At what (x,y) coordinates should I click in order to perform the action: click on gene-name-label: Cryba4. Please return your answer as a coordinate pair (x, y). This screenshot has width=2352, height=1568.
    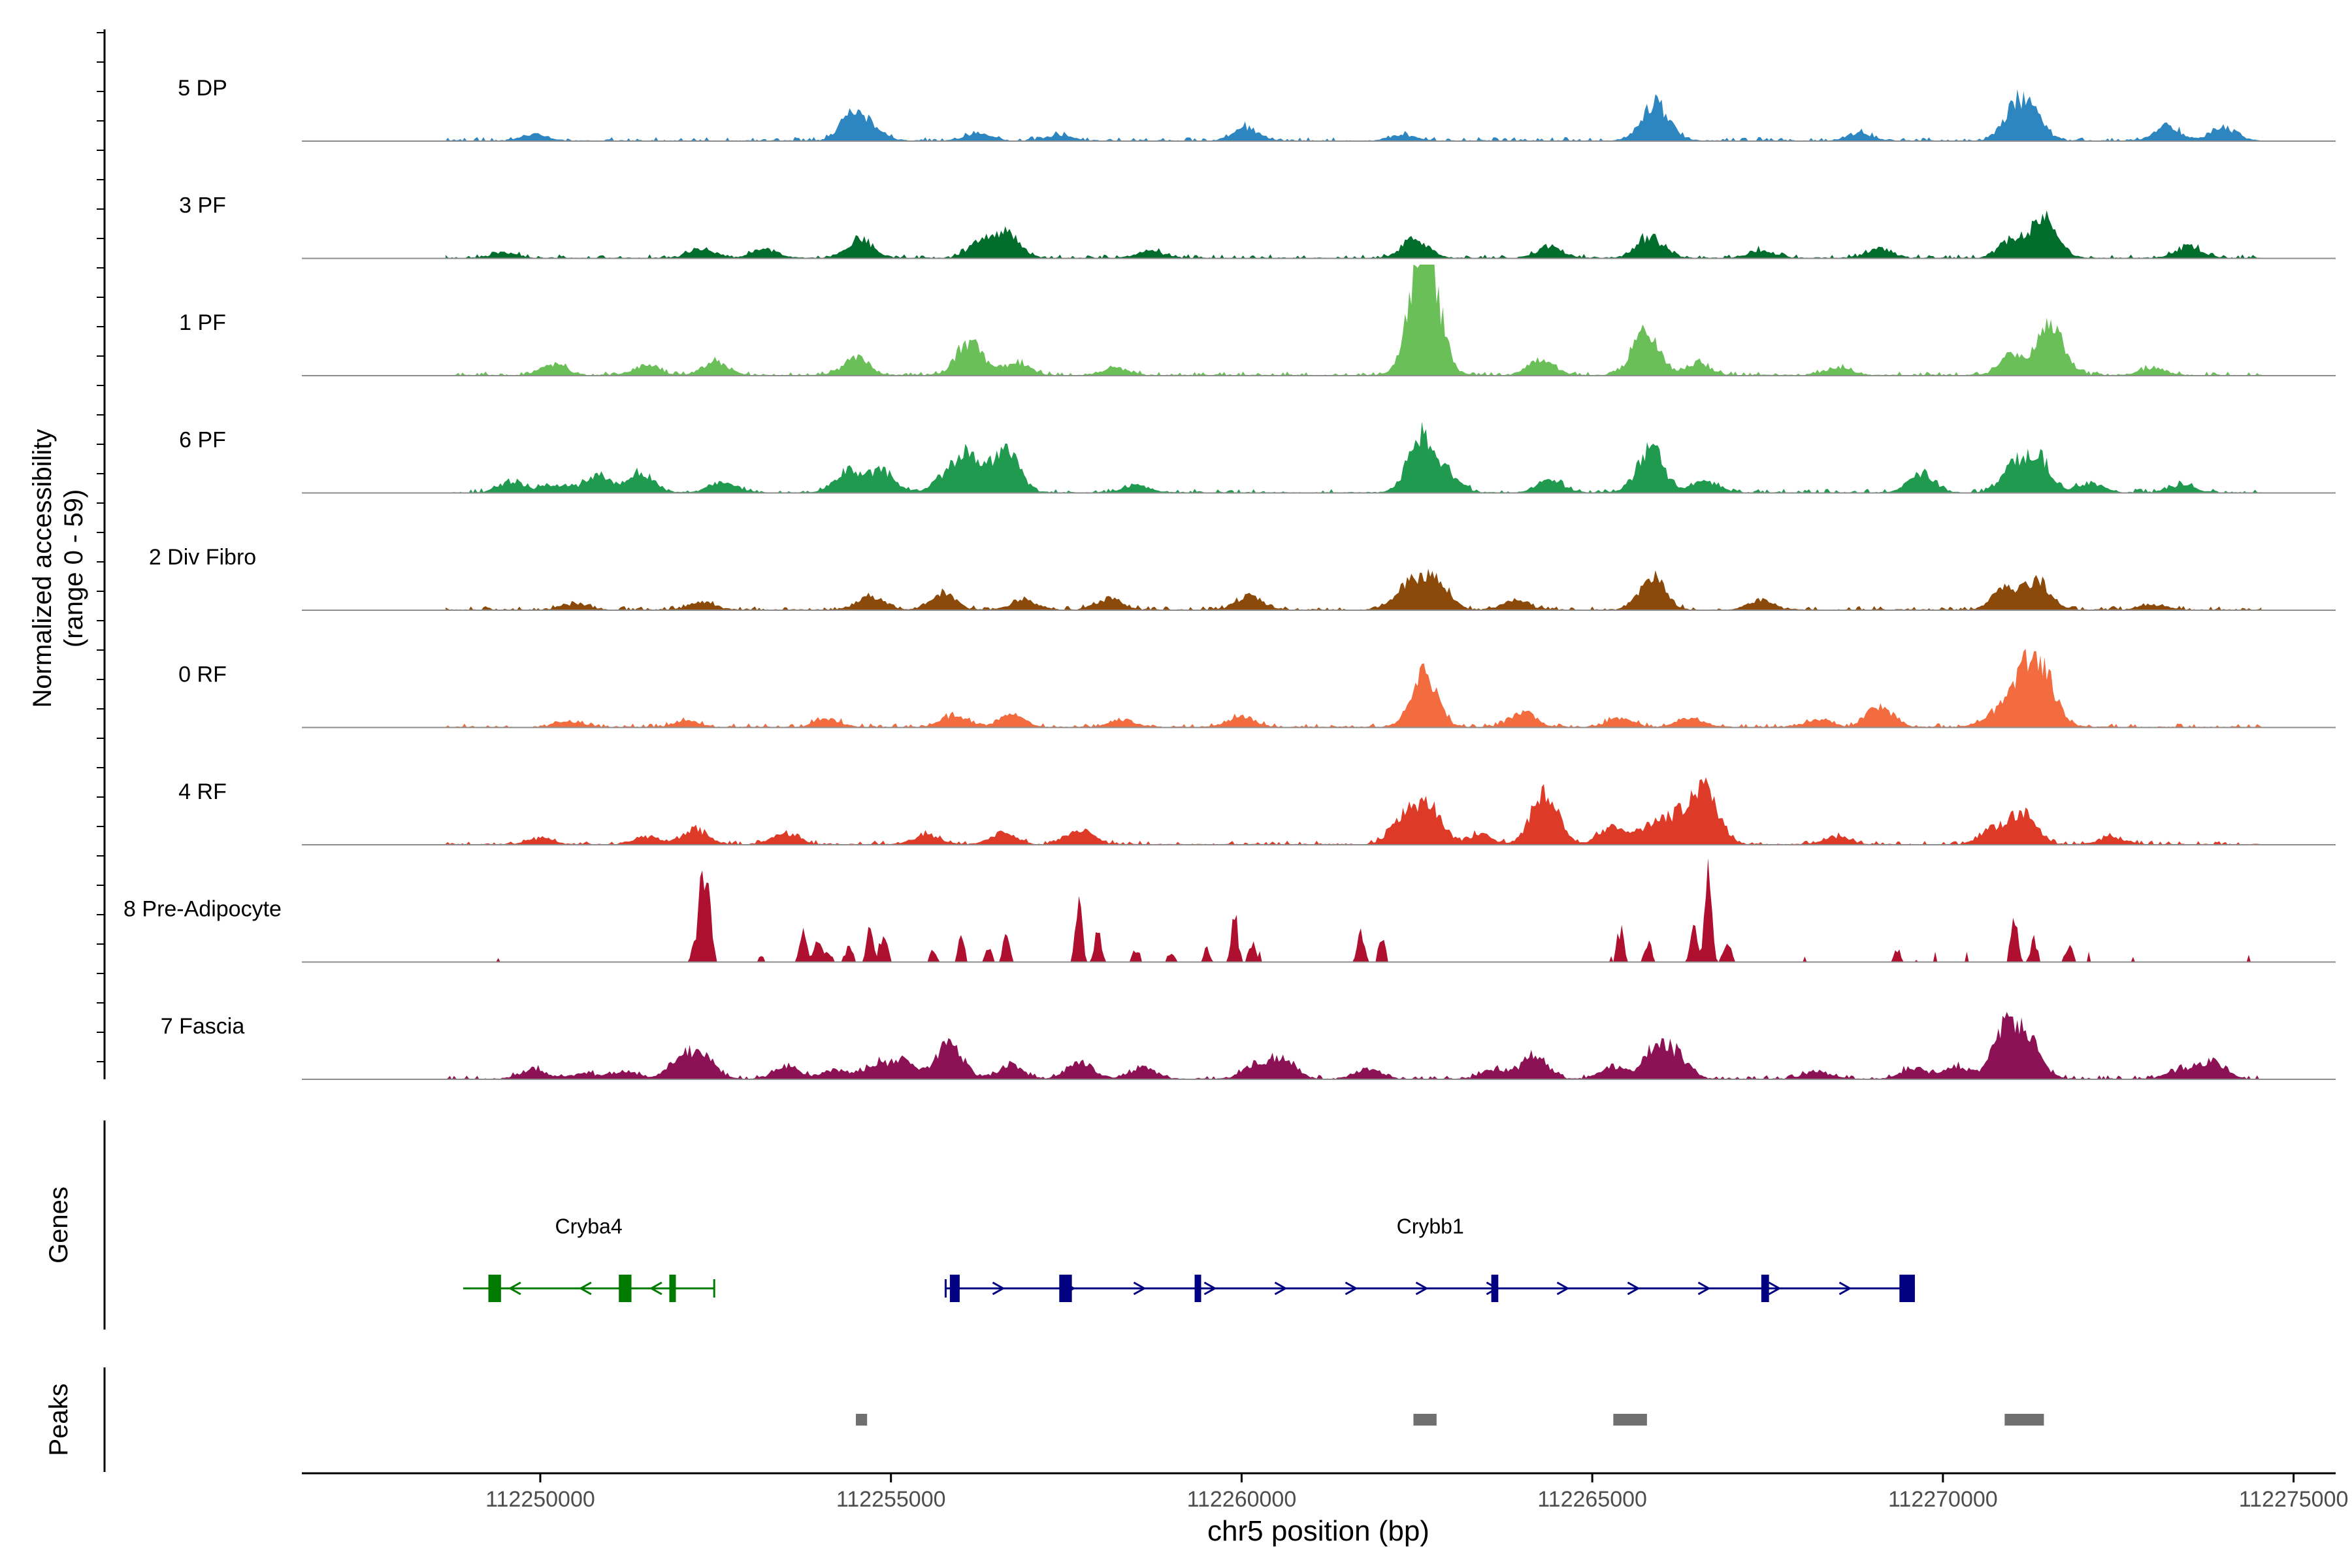
    Looking at the image, I should click on (588, 1226).